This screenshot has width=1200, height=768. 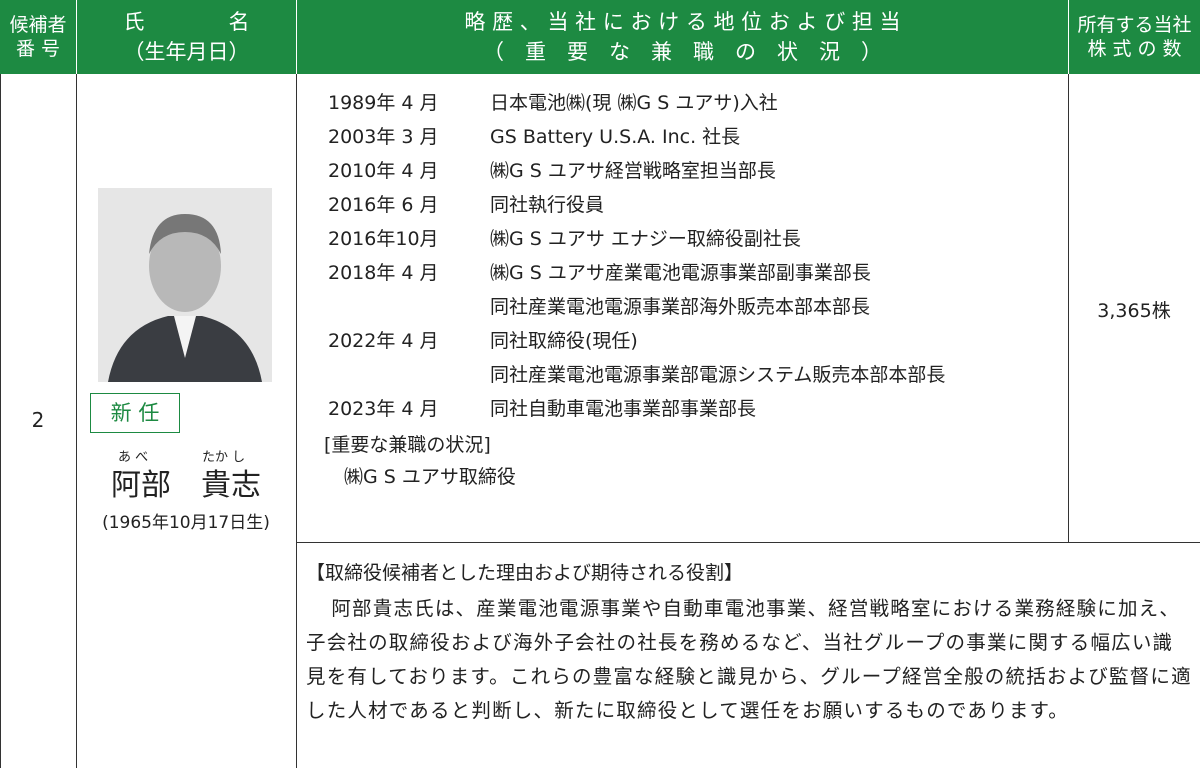 What do you see at coordinates (383, 205) in the screenshot?
I see `career-date: 2016年 6 月` at bounding box center [383, 205].